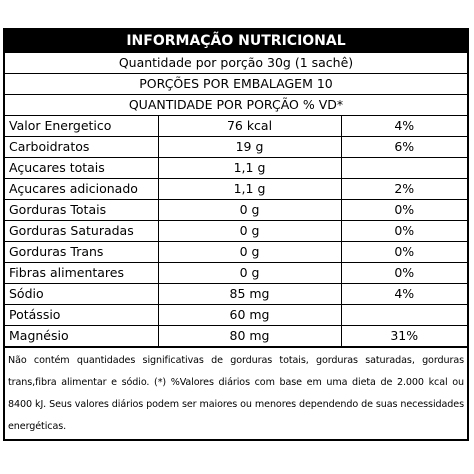 This screenshot has width=474, height=474. What do you see at coordinates (249, 126) in the screenshot?
I see `nutrient-amount: 76 kcal` at bounding box center [249, 126].